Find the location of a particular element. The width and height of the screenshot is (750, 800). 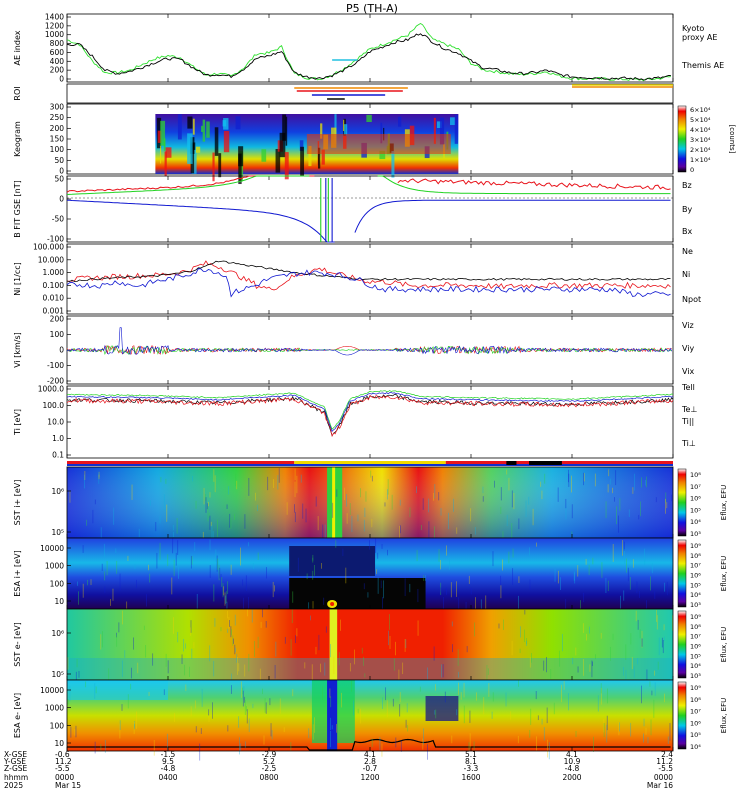

roi-frame is located at coordinates (370, 93).